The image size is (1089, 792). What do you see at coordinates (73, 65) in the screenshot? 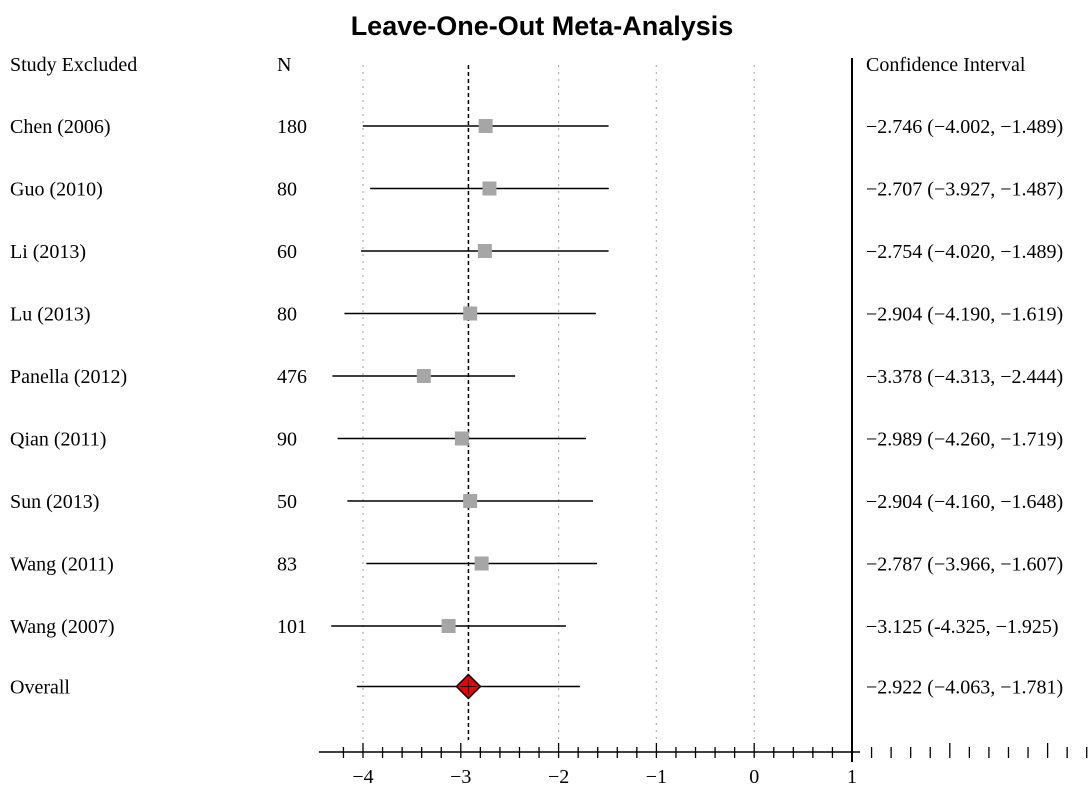
I see `header-study: Study Excluded` at bounding box center [73, 65].